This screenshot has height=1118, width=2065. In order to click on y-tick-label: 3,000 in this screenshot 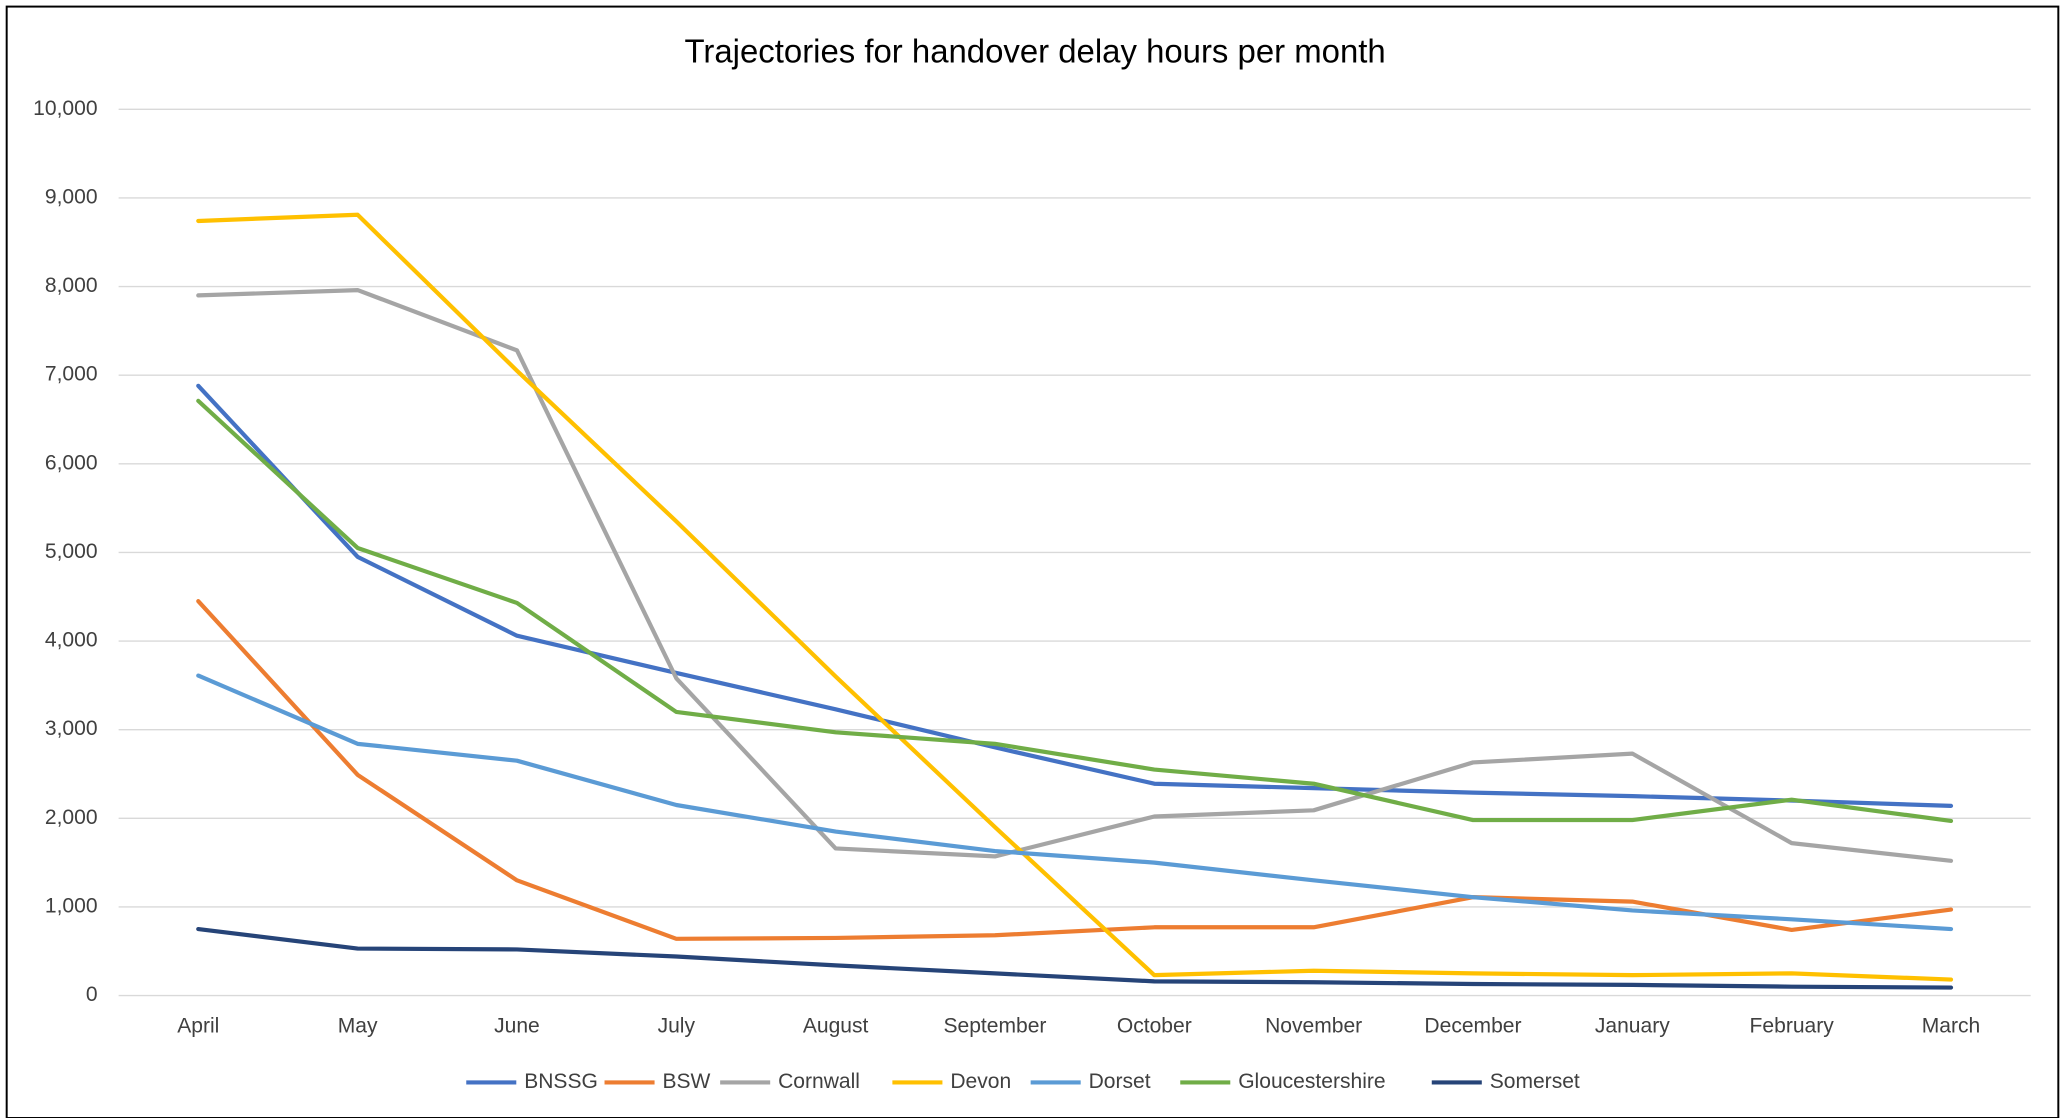, I will do `click(71, 728)`.